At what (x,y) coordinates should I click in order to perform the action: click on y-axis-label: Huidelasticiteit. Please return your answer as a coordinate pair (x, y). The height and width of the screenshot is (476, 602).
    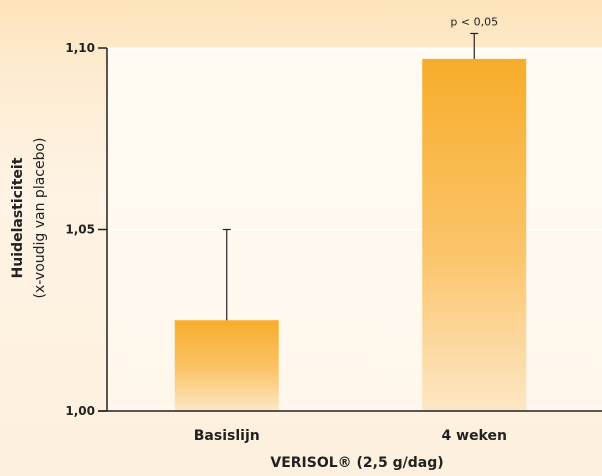
    Looking at the image, I should click on (18, 217).